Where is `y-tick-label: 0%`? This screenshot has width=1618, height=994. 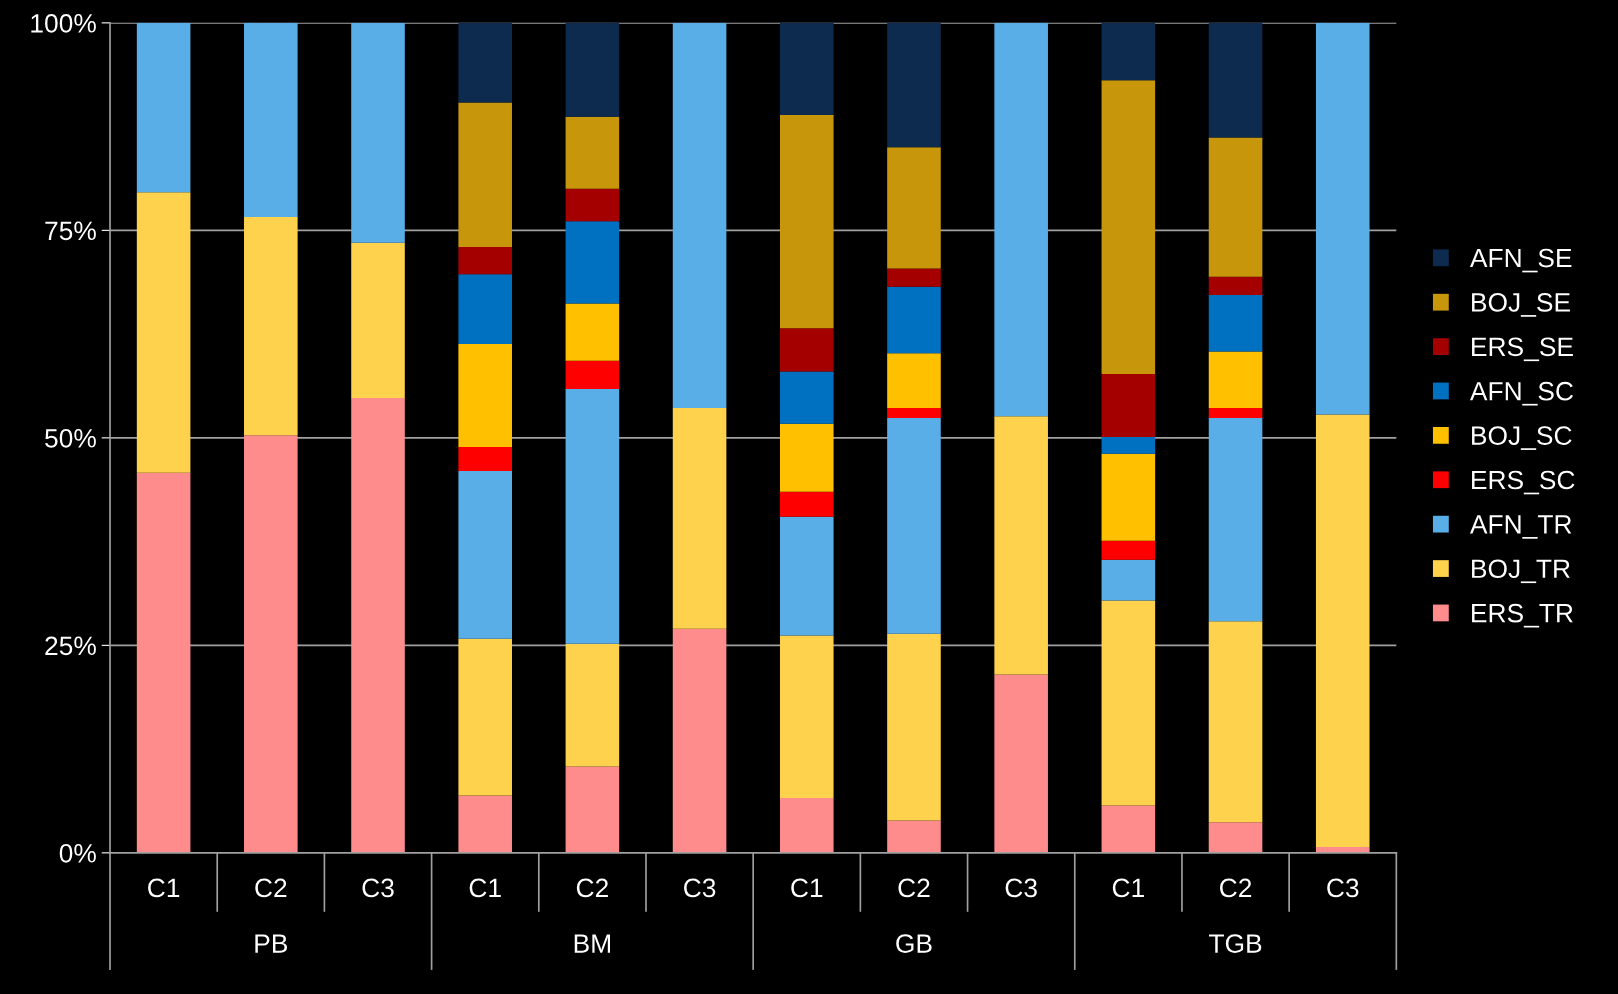 y-tick-label: 0% is located at coordinates (77, 853).